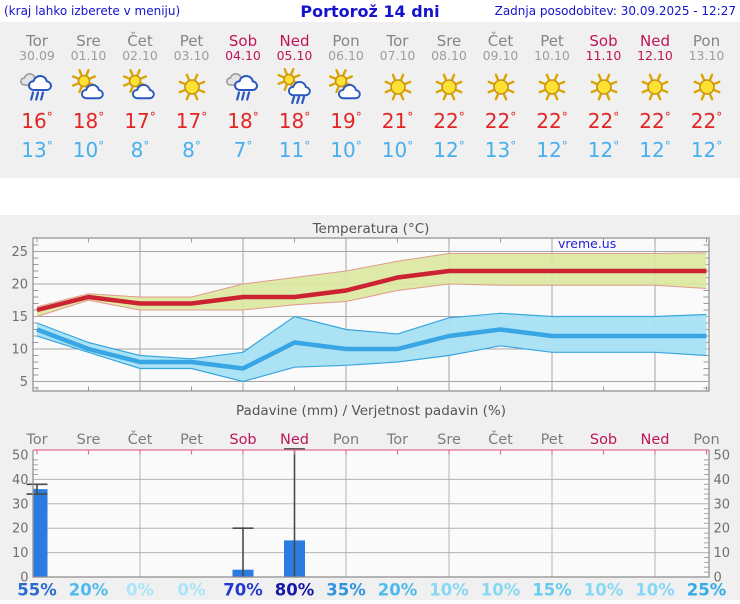  I want to click on day-column: Tor 30.09 16° 13°, so click(37, 94).